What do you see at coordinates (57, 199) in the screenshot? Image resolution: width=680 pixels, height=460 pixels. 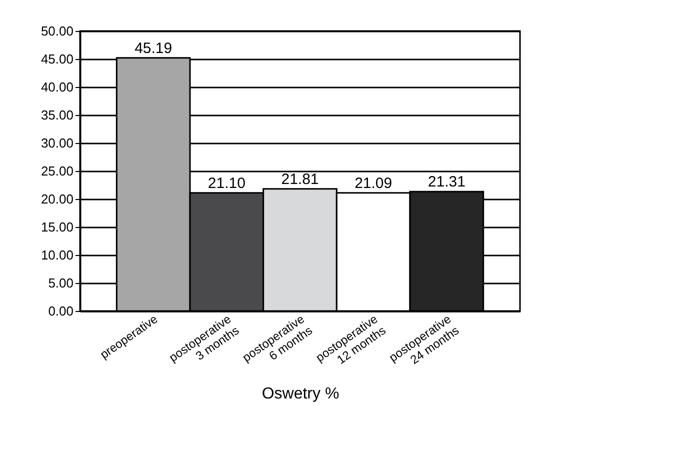 I see `y-tick-label: 20.00` at bounding box center [57, 199].